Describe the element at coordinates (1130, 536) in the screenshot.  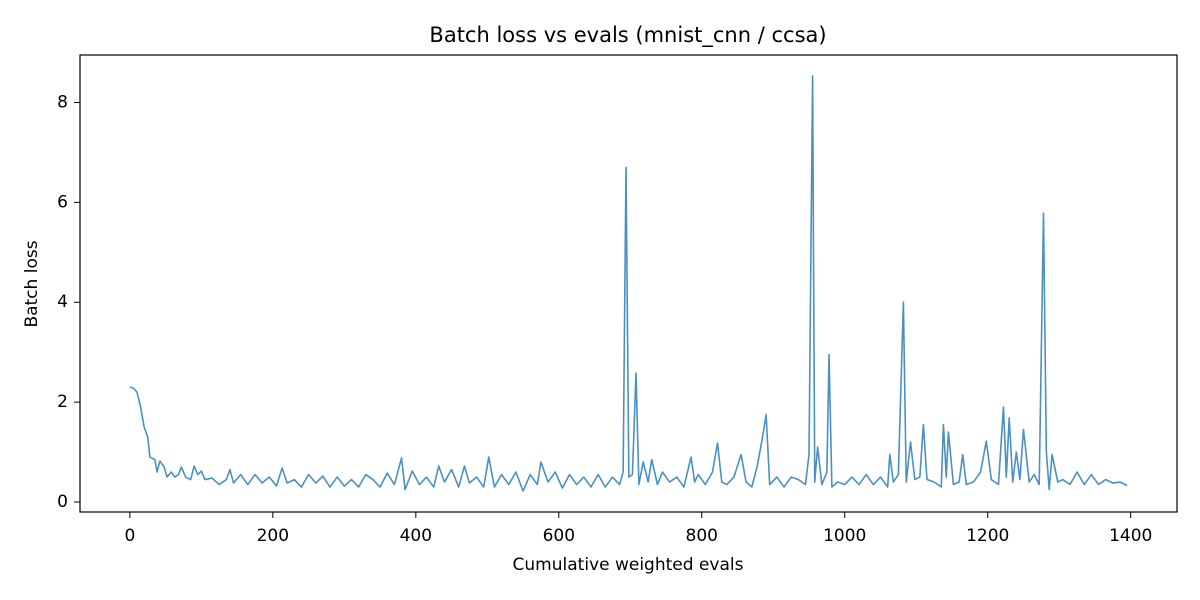
I see `x-tick-label: 1400` at that location.